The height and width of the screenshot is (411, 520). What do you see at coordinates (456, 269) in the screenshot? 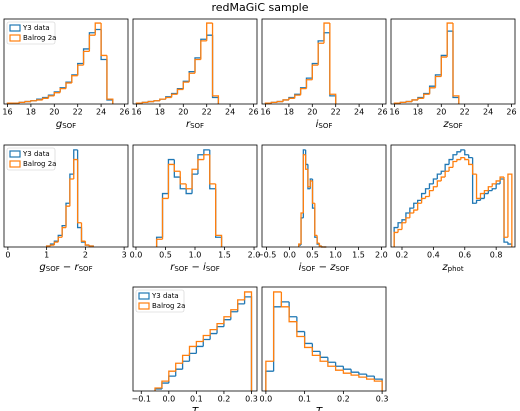
I see `x-axis-label-part: phot` at bounding box center [456, 269].